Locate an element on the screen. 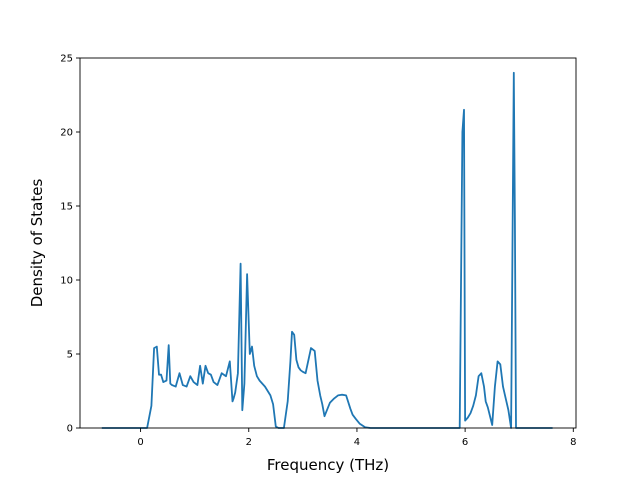 This screenshot has height=480, width=640. x-tick-label: 2 is located at coordinates (249, 442).